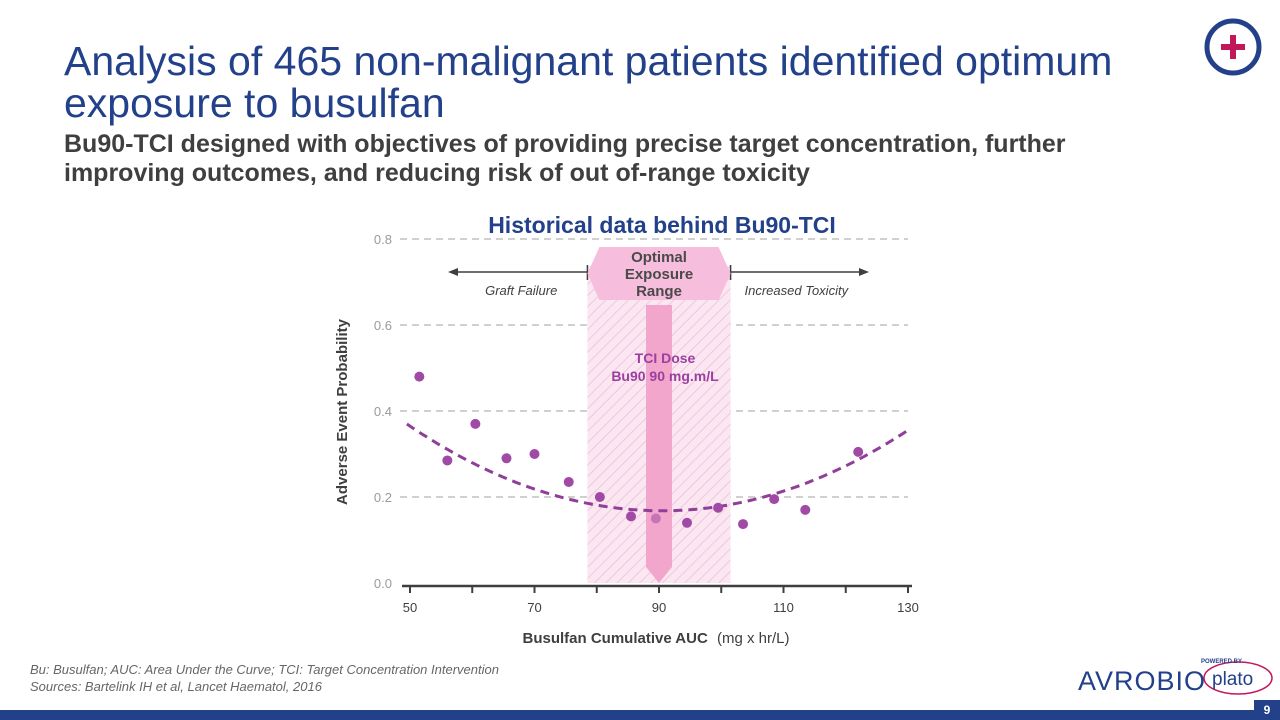  I want to click on y-tick-label: 0.0, so click(383, 583).